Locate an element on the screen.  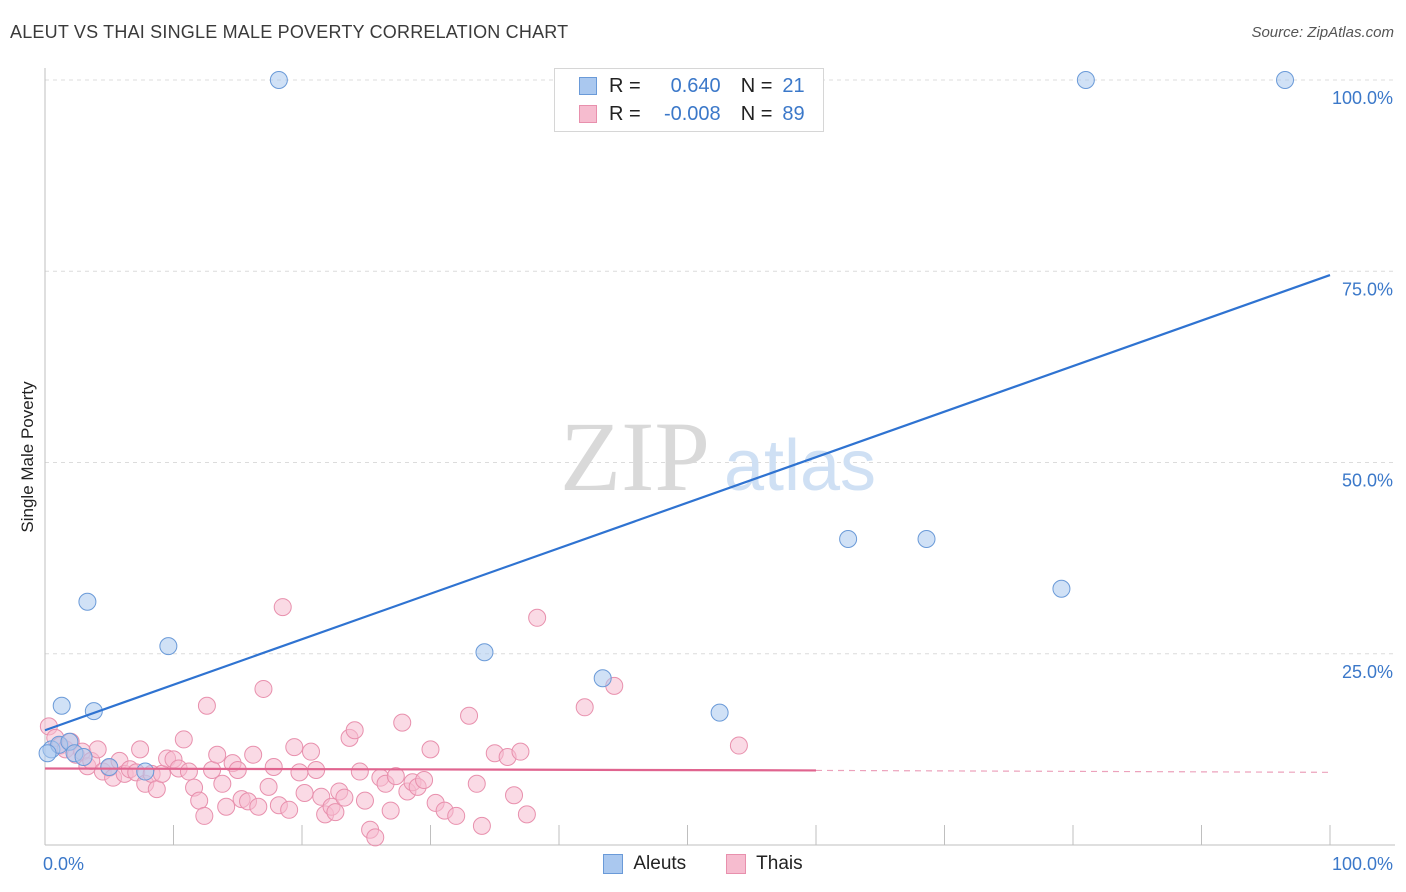
series-thais-points is located at coordinates (393, 722).